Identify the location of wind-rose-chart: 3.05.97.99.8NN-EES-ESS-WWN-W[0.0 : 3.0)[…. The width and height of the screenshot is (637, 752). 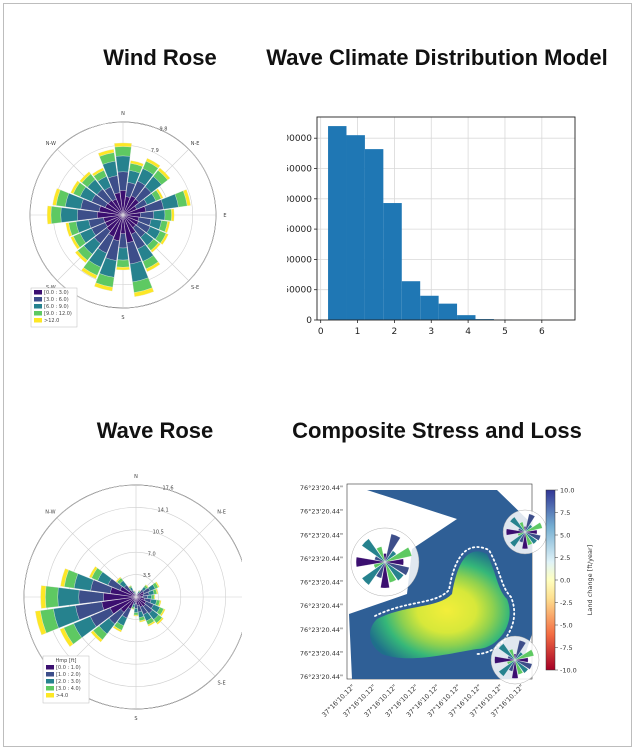
(133, 218).